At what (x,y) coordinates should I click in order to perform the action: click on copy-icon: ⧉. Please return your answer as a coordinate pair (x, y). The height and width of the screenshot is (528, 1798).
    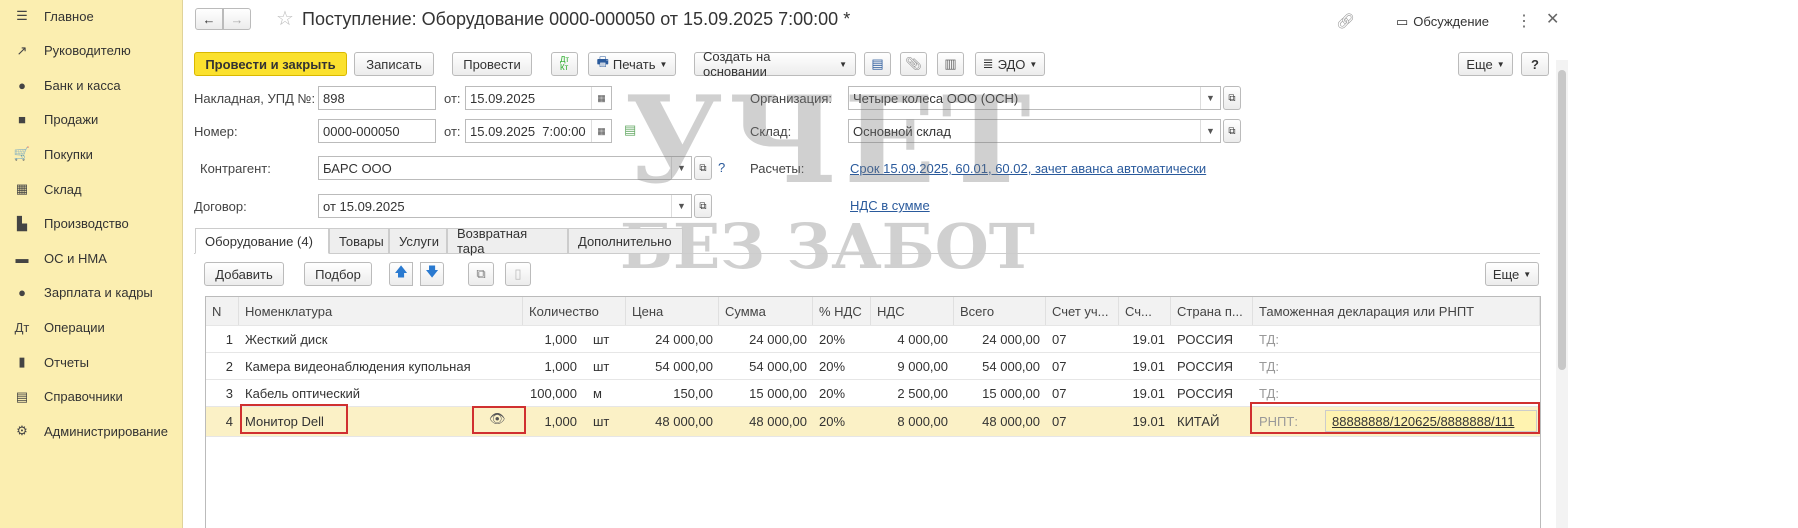
    Looking at the image, I should click on (481, 274).